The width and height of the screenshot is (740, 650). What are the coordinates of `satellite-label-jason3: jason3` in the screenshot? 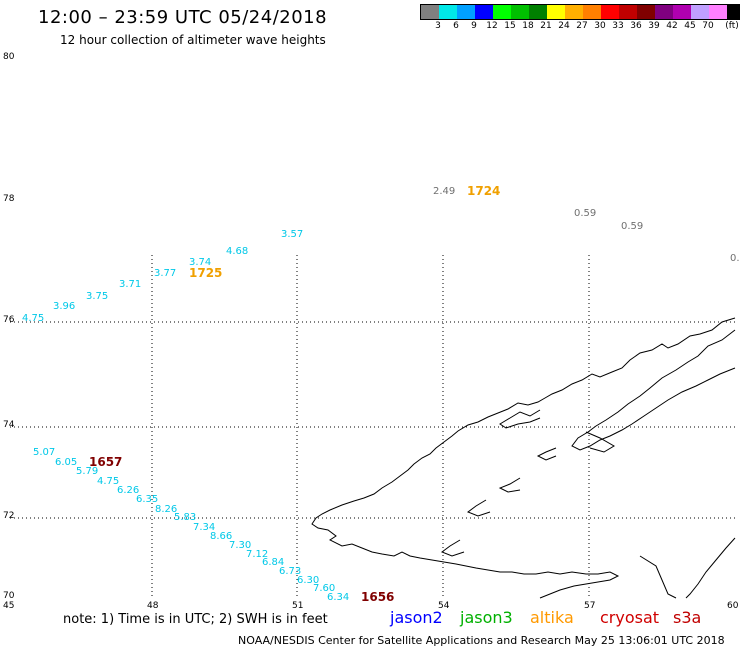 It's located at (486, 617).